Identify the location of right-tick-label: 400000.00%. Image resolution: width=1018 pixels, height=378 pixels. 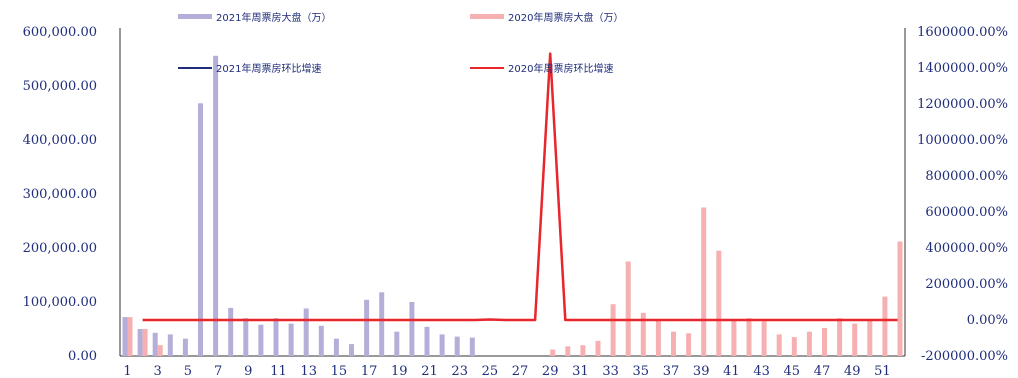
(966, 248).